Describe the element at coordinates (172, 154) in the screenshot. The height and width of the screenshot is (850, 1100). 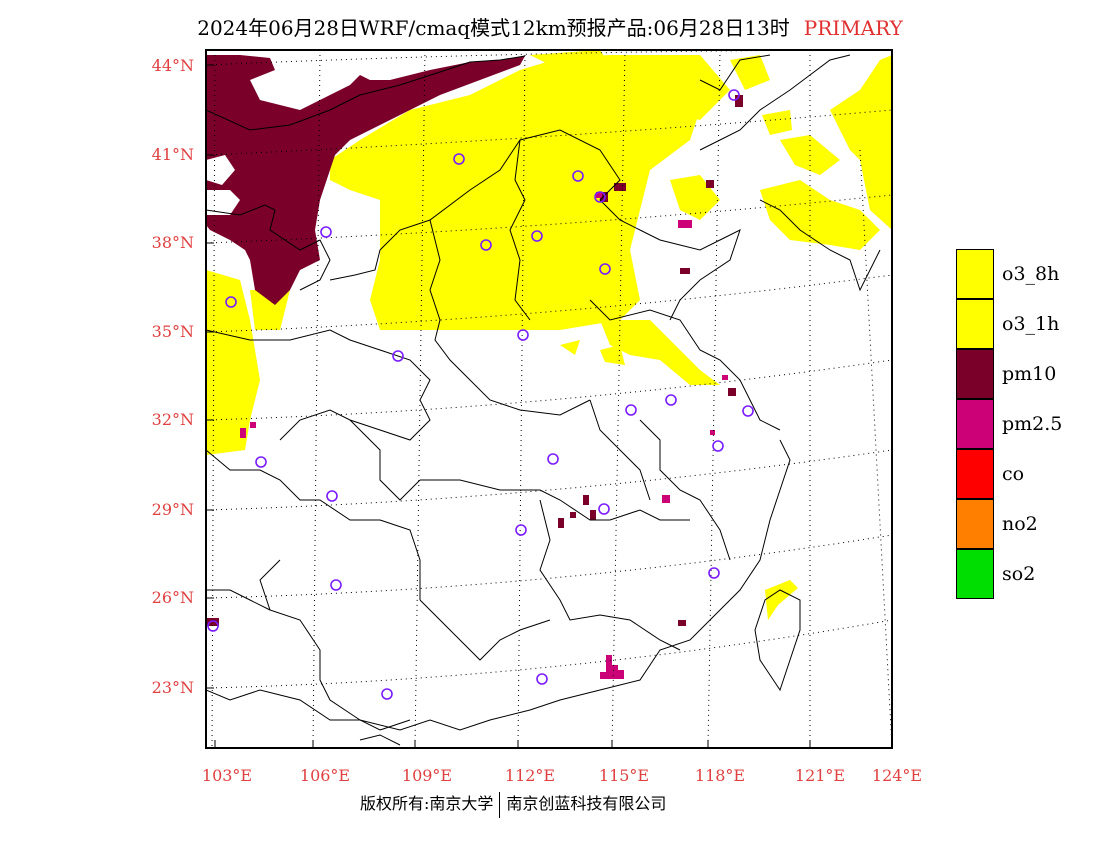
I see `lat-label-41: 41°N` at that location.